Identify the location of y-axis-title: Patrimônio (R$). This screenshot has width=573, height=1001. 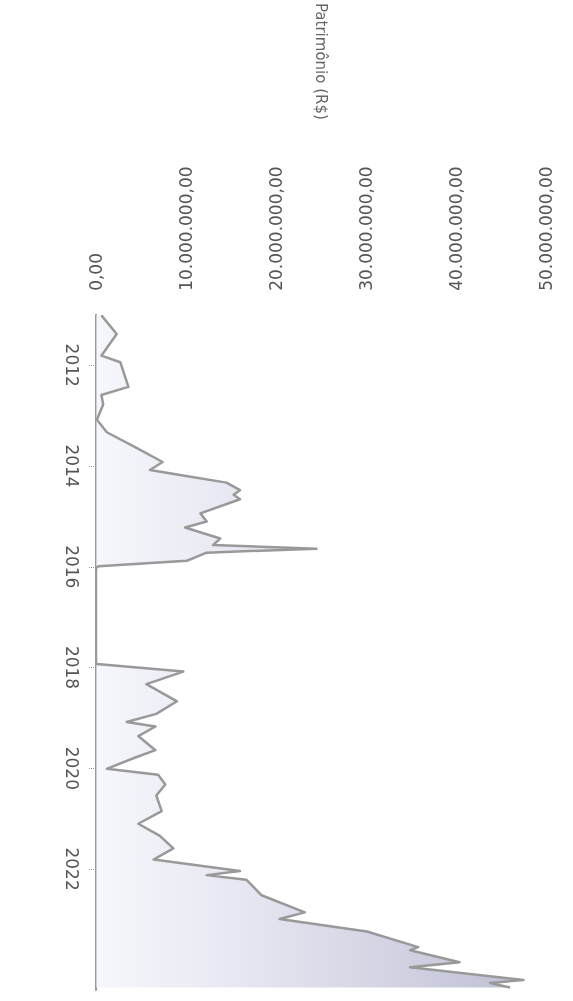
(321, 61).